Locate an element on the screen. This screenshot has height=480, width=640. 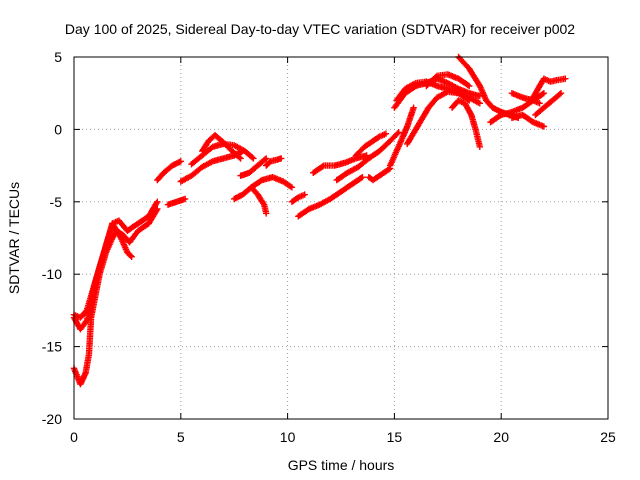
x-tick-label: 5 is located at coordinates (181, 437).